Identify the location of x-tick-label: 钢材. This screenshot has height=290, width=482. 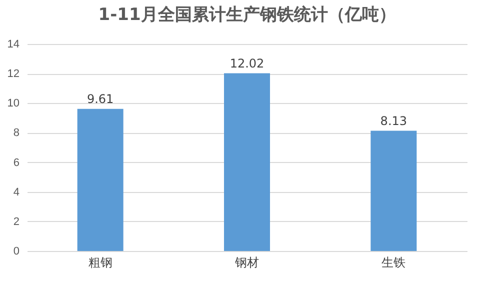
(246, 263).